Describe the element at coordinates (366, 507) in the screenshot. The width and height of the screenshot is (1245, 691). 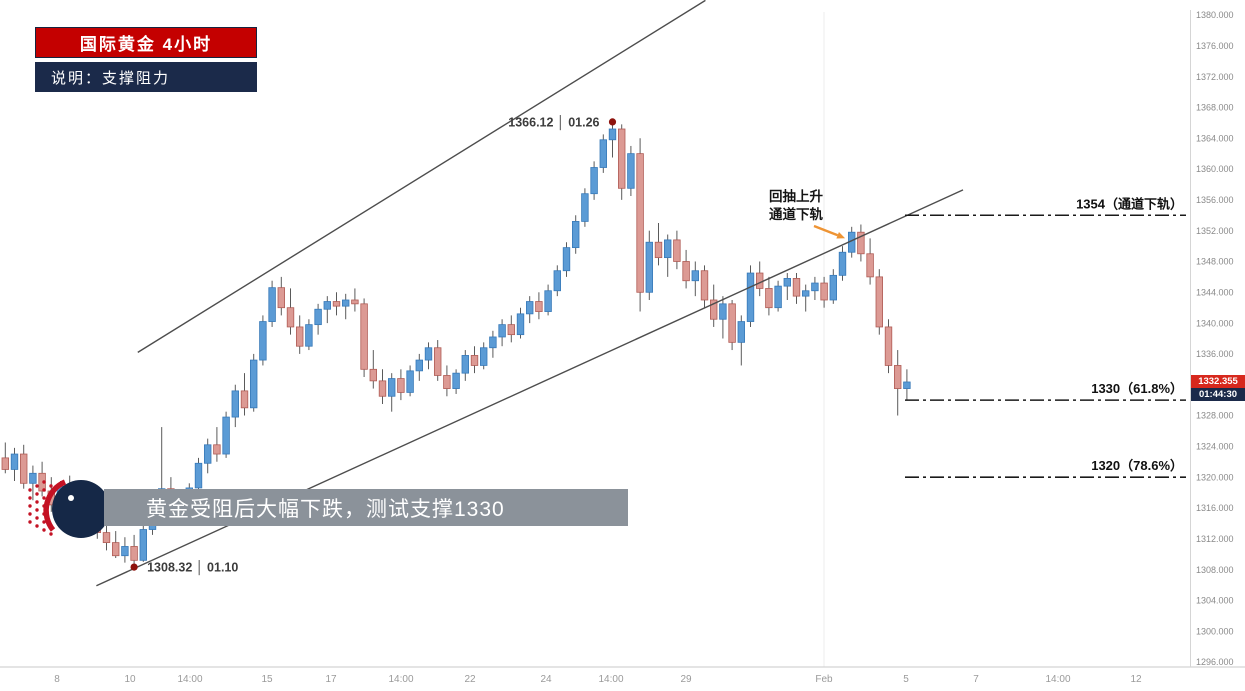
I see `news-banner: 黄金受阻后大幅下跌，测试支撑1330` at that location.